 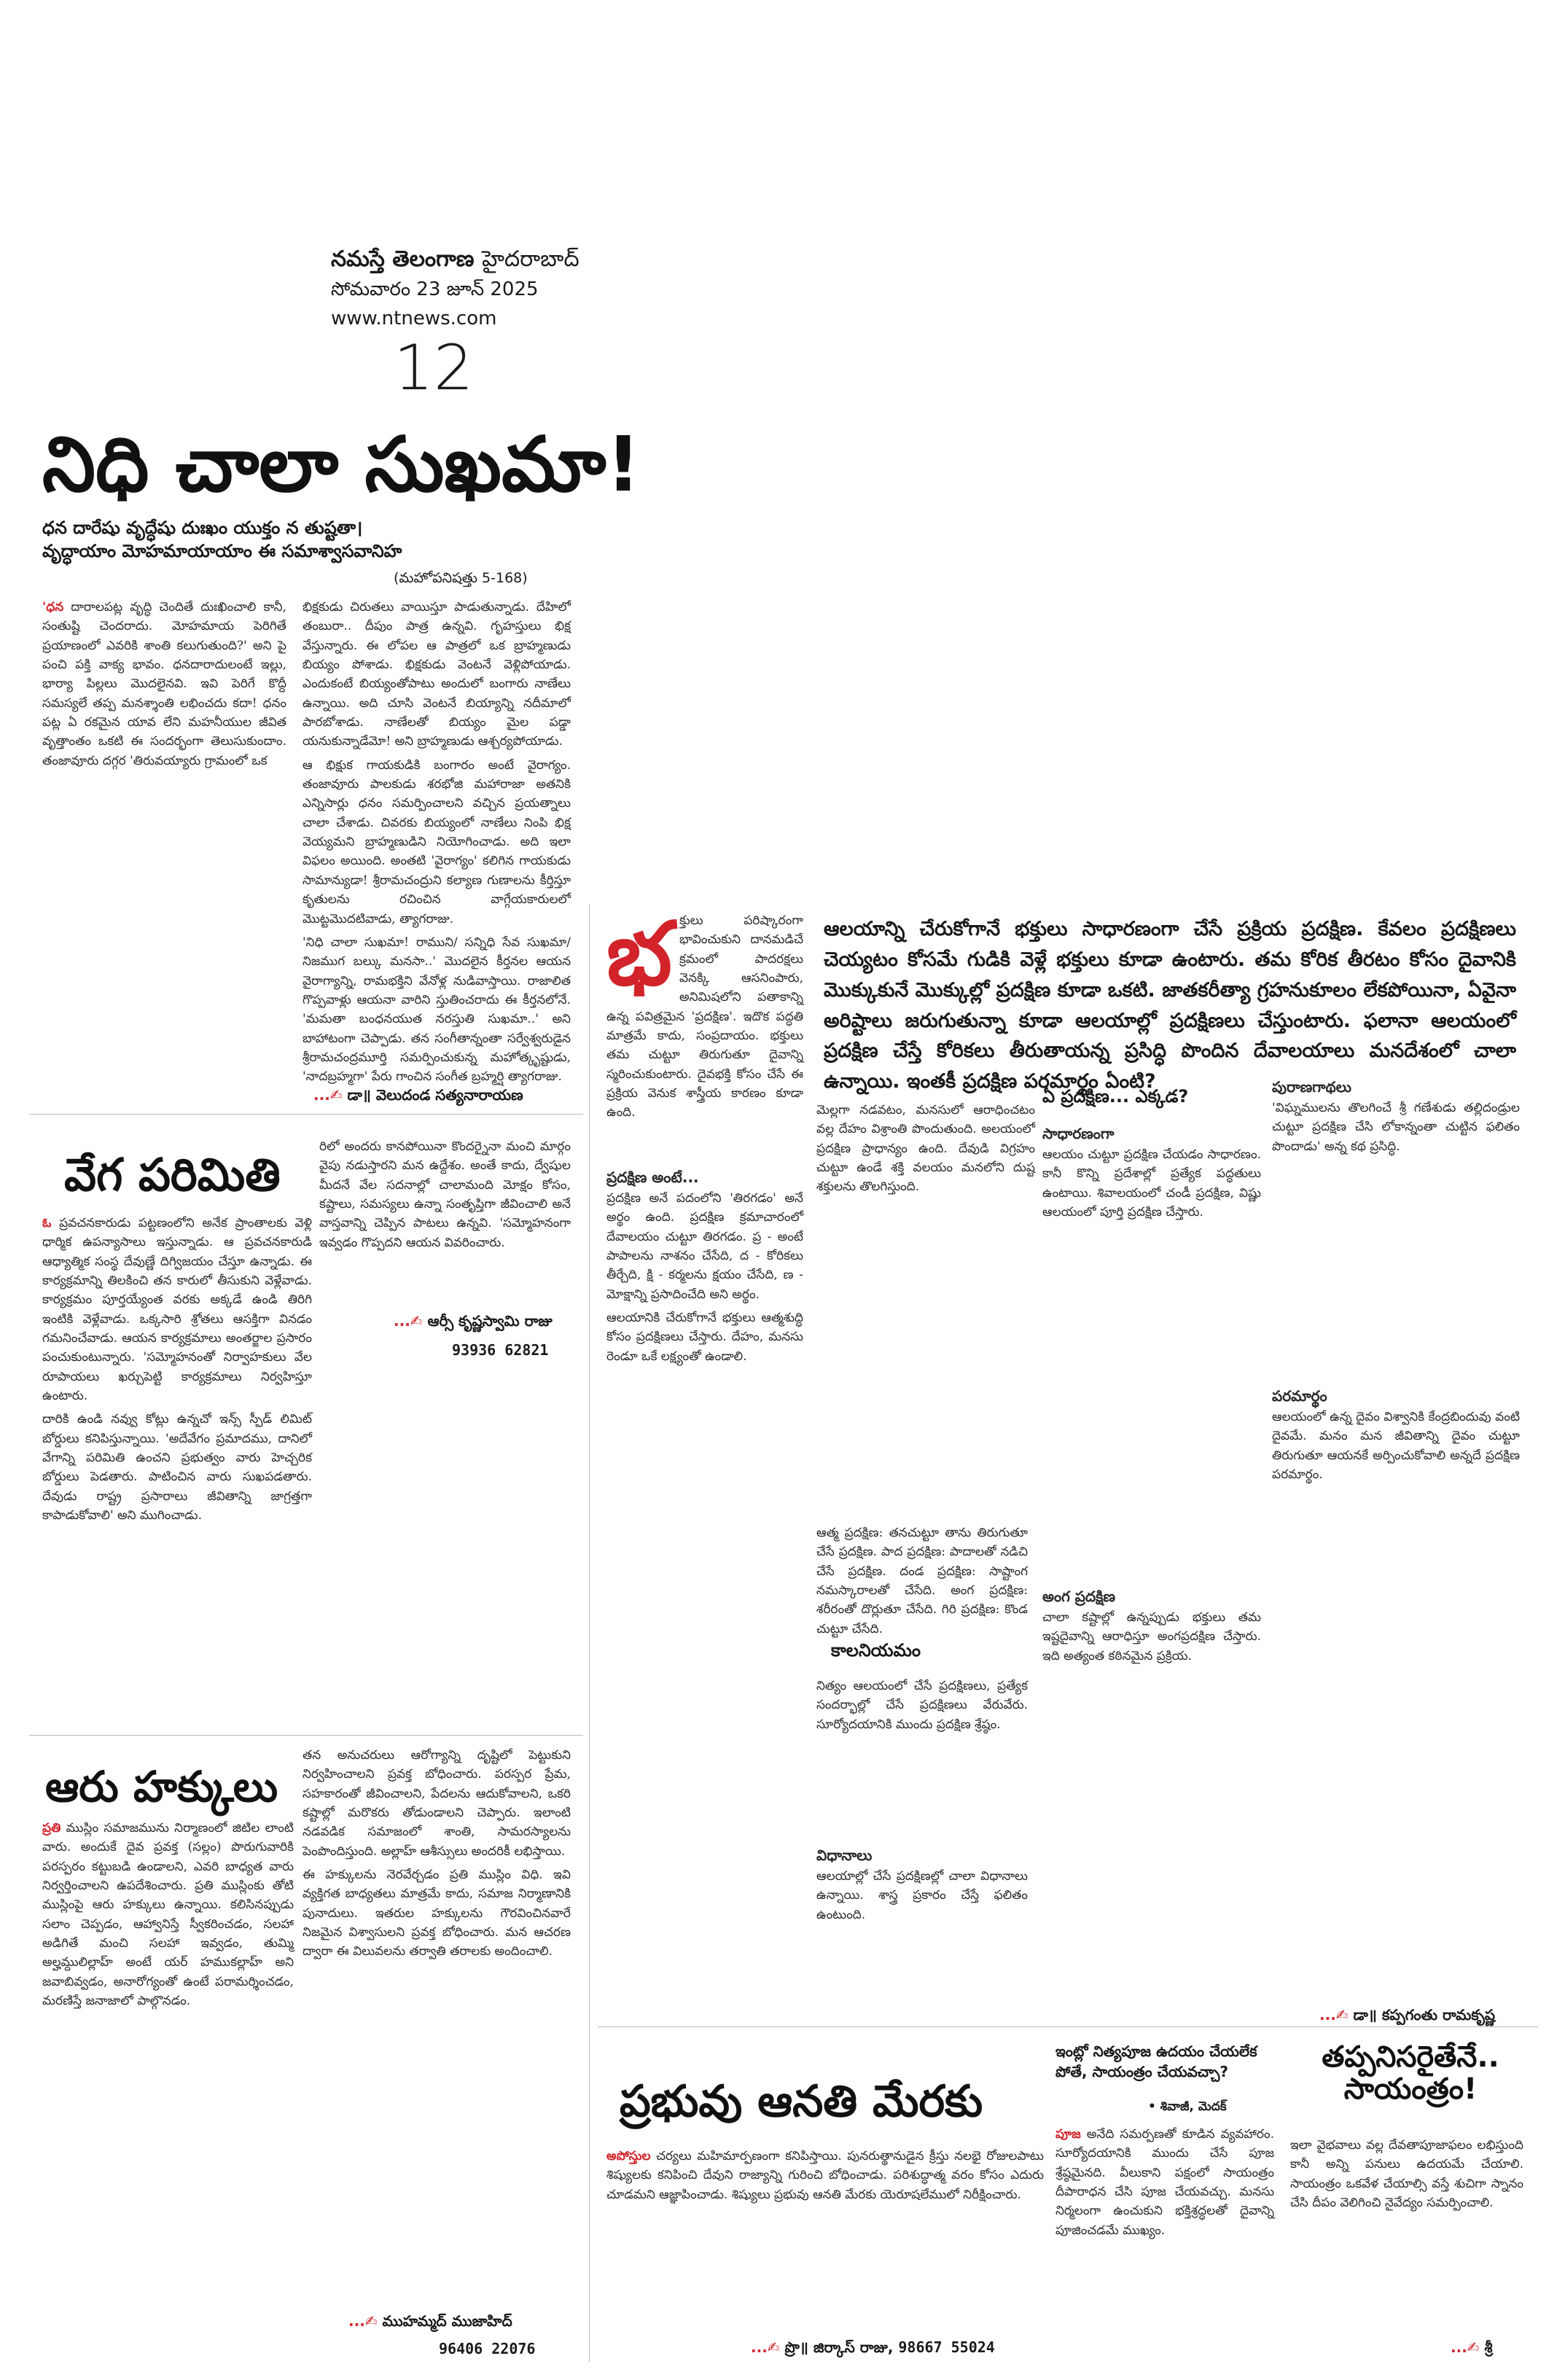 I want to click on byline-name: డా॥ కప్పగంతు రామకృష్ణ, so click(x=1424, y=2015).